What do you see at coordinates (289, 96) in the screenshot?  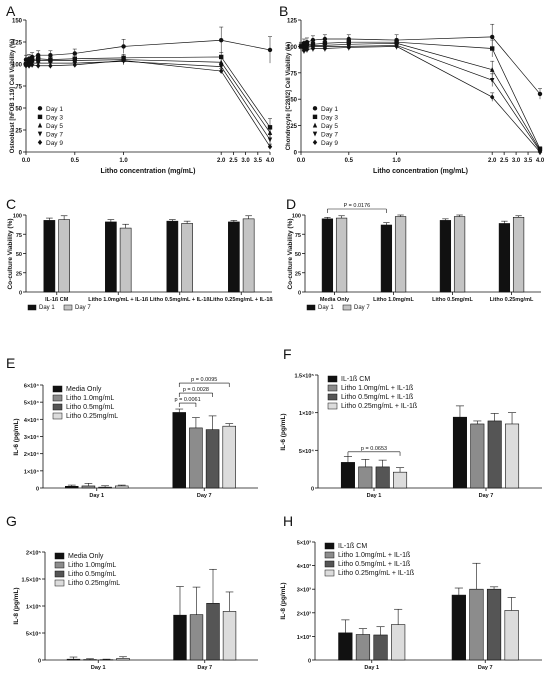 I see `y-axis-title: Chondrocyte [C28/I2] Cell Viability (%)` at bounding box center [289, 96].